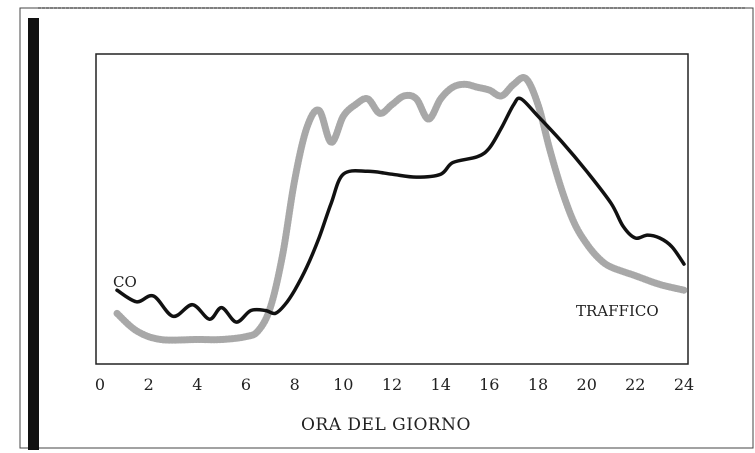  I want to click on x-axis-ticks: 0 2 4 6 8 10 12 14 16 18 20 22 24, so click(394, 384).